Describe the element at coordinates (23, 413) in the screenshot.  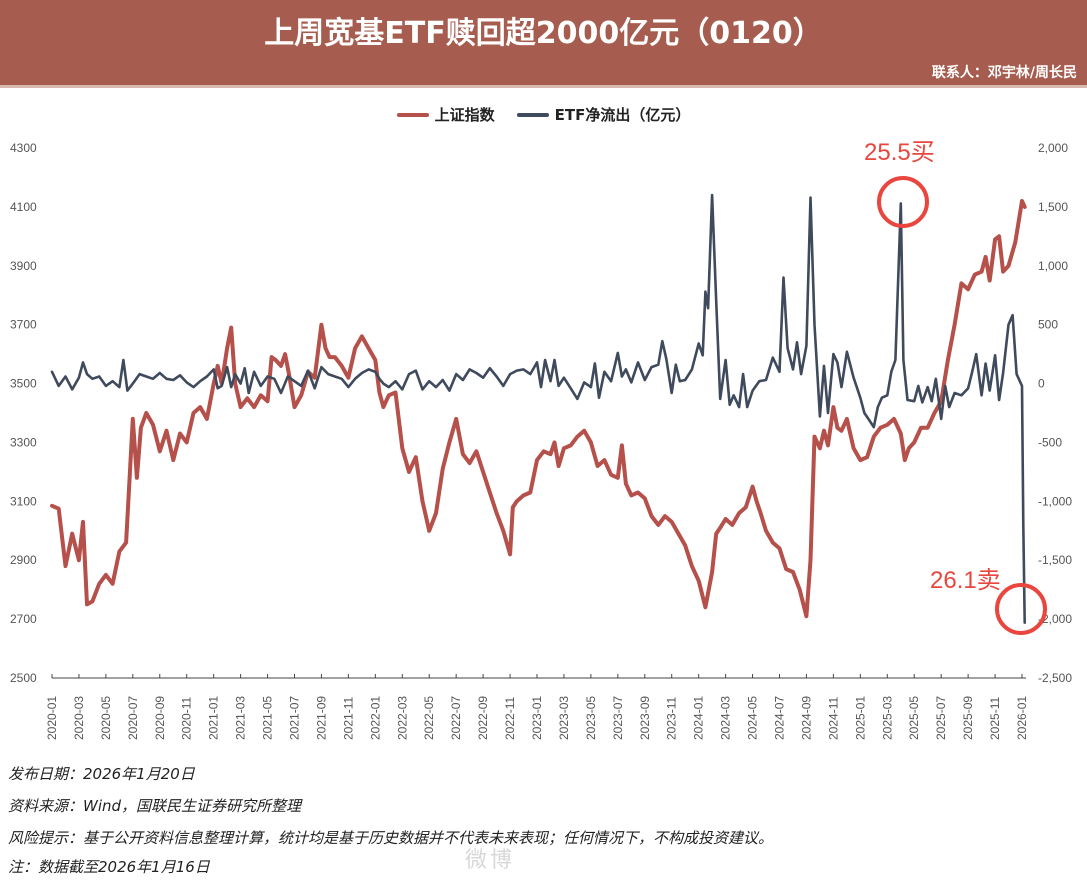
I see `left-y-axis: 4300 4100 3900 3700 3500 3300 3100 2900 2700 2500` at that location.